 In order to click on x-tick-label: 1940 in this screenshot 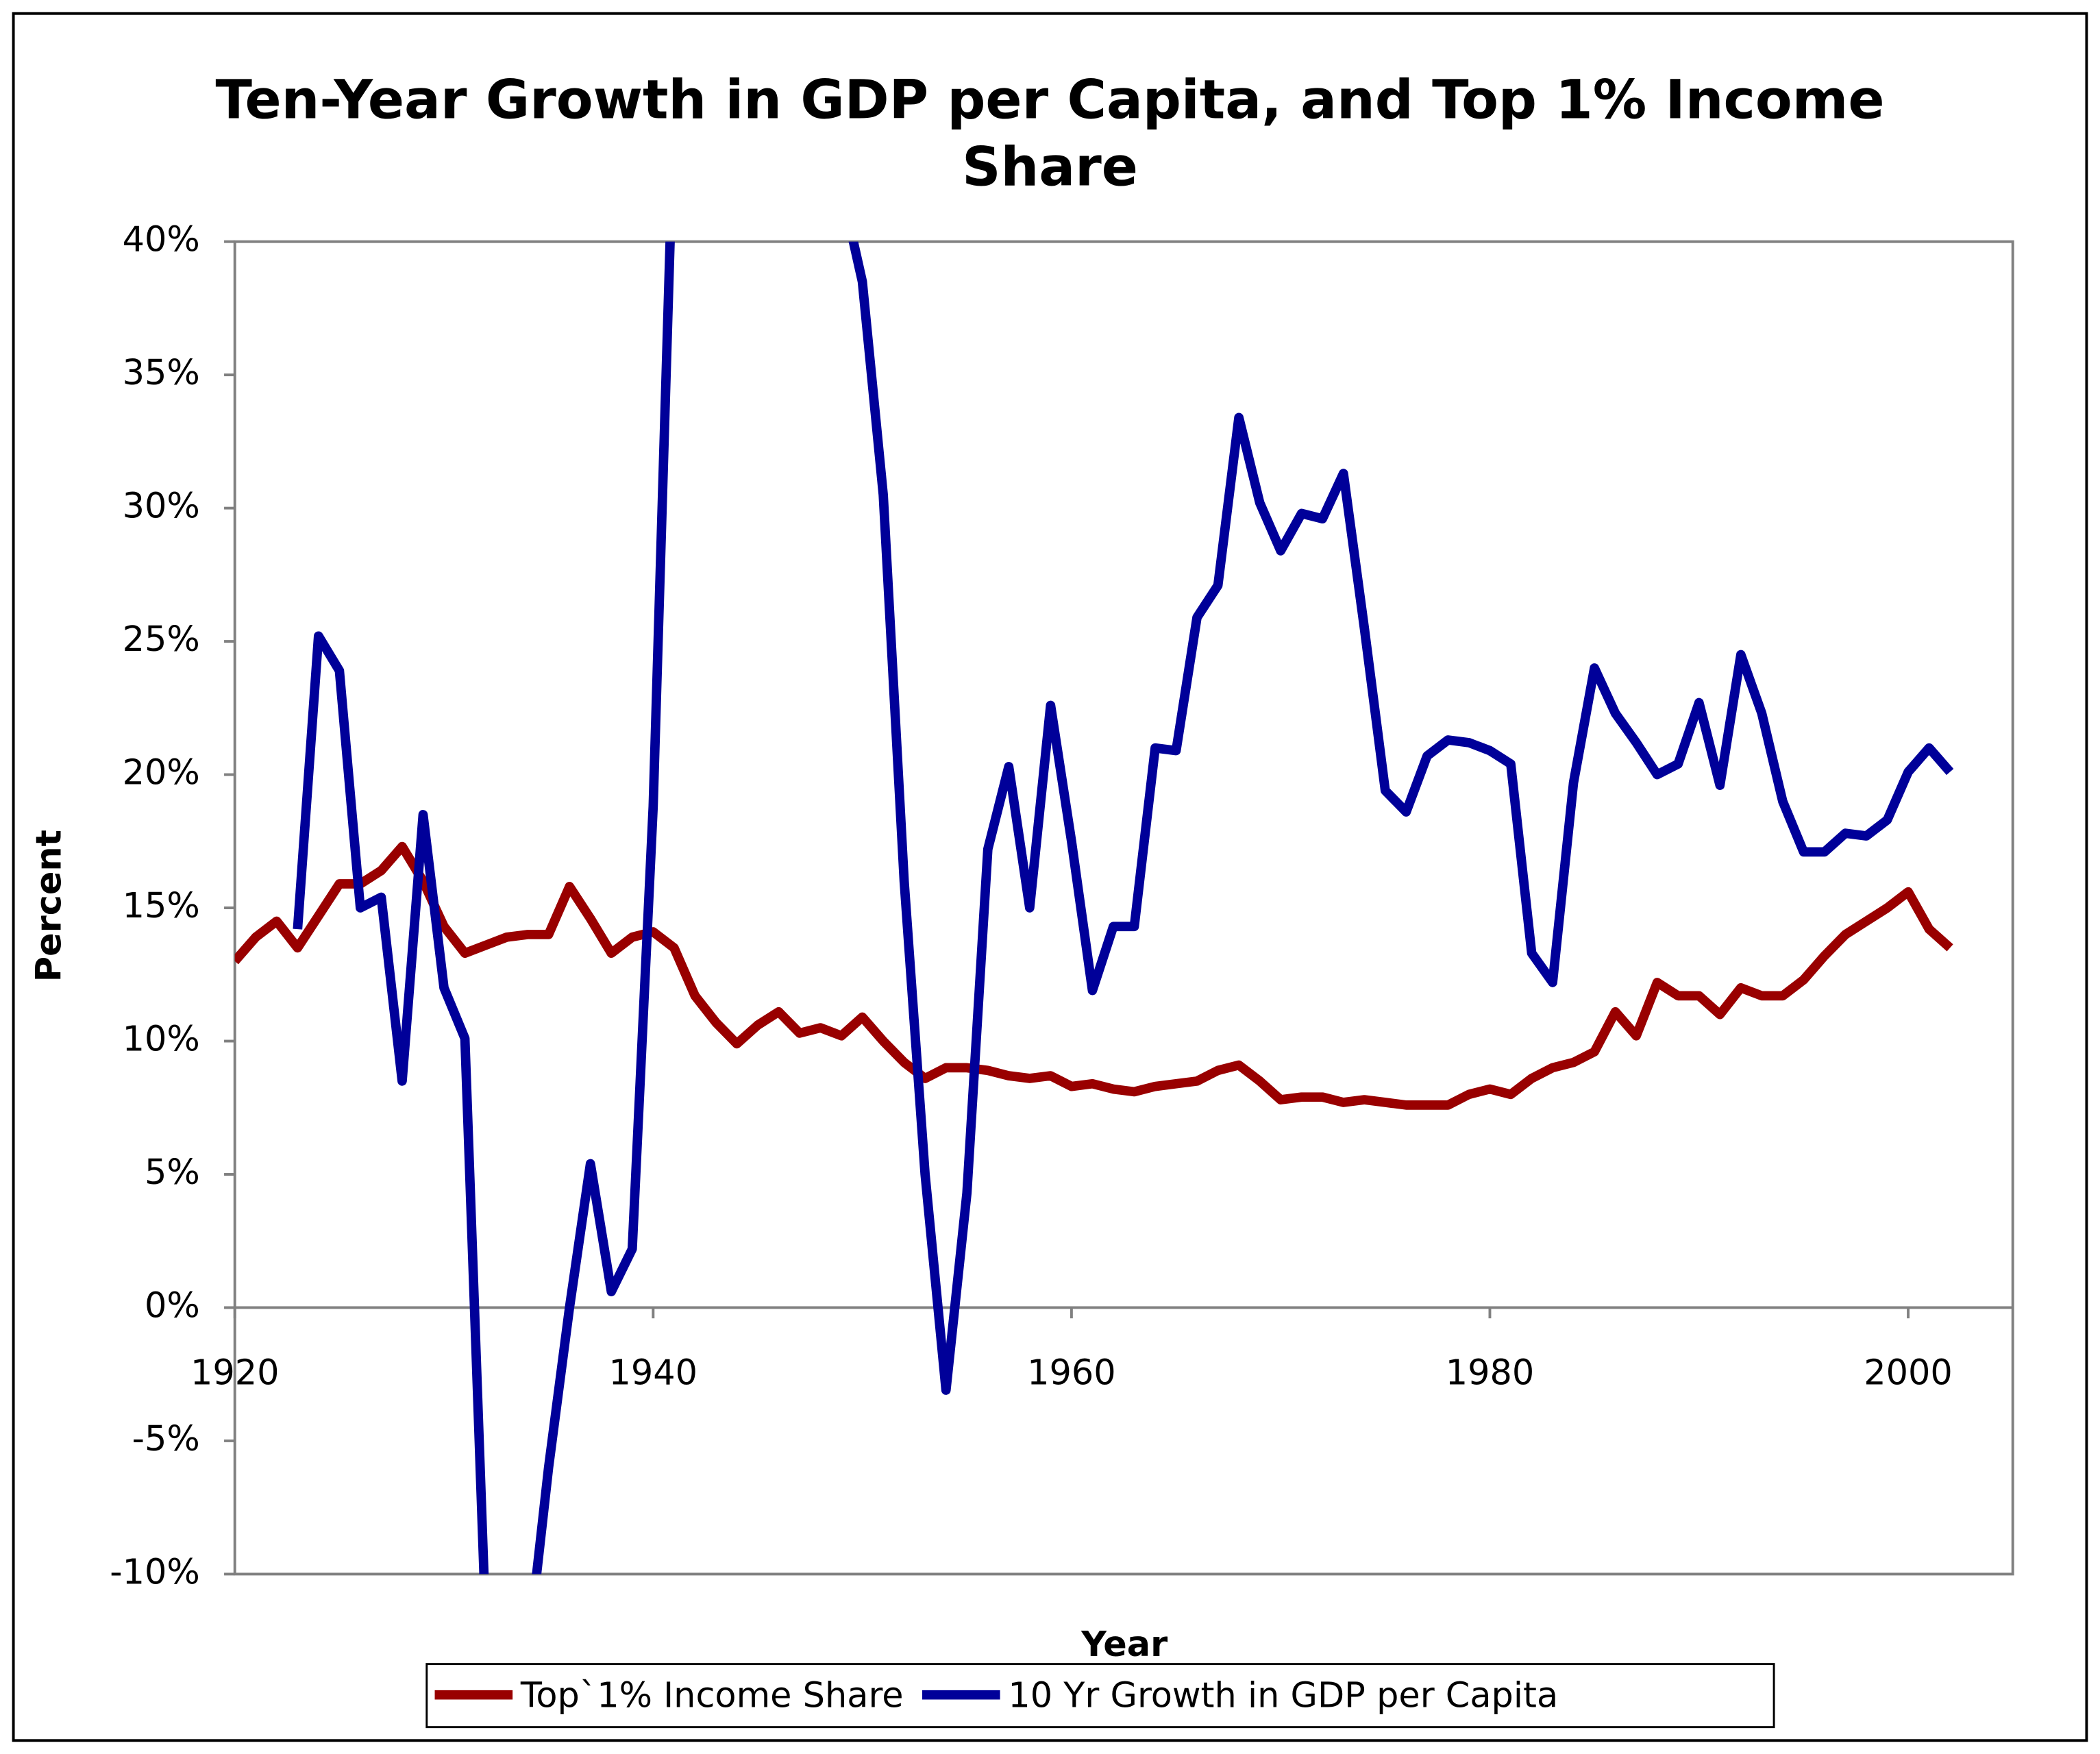, I will do `click(653, 1372)`.